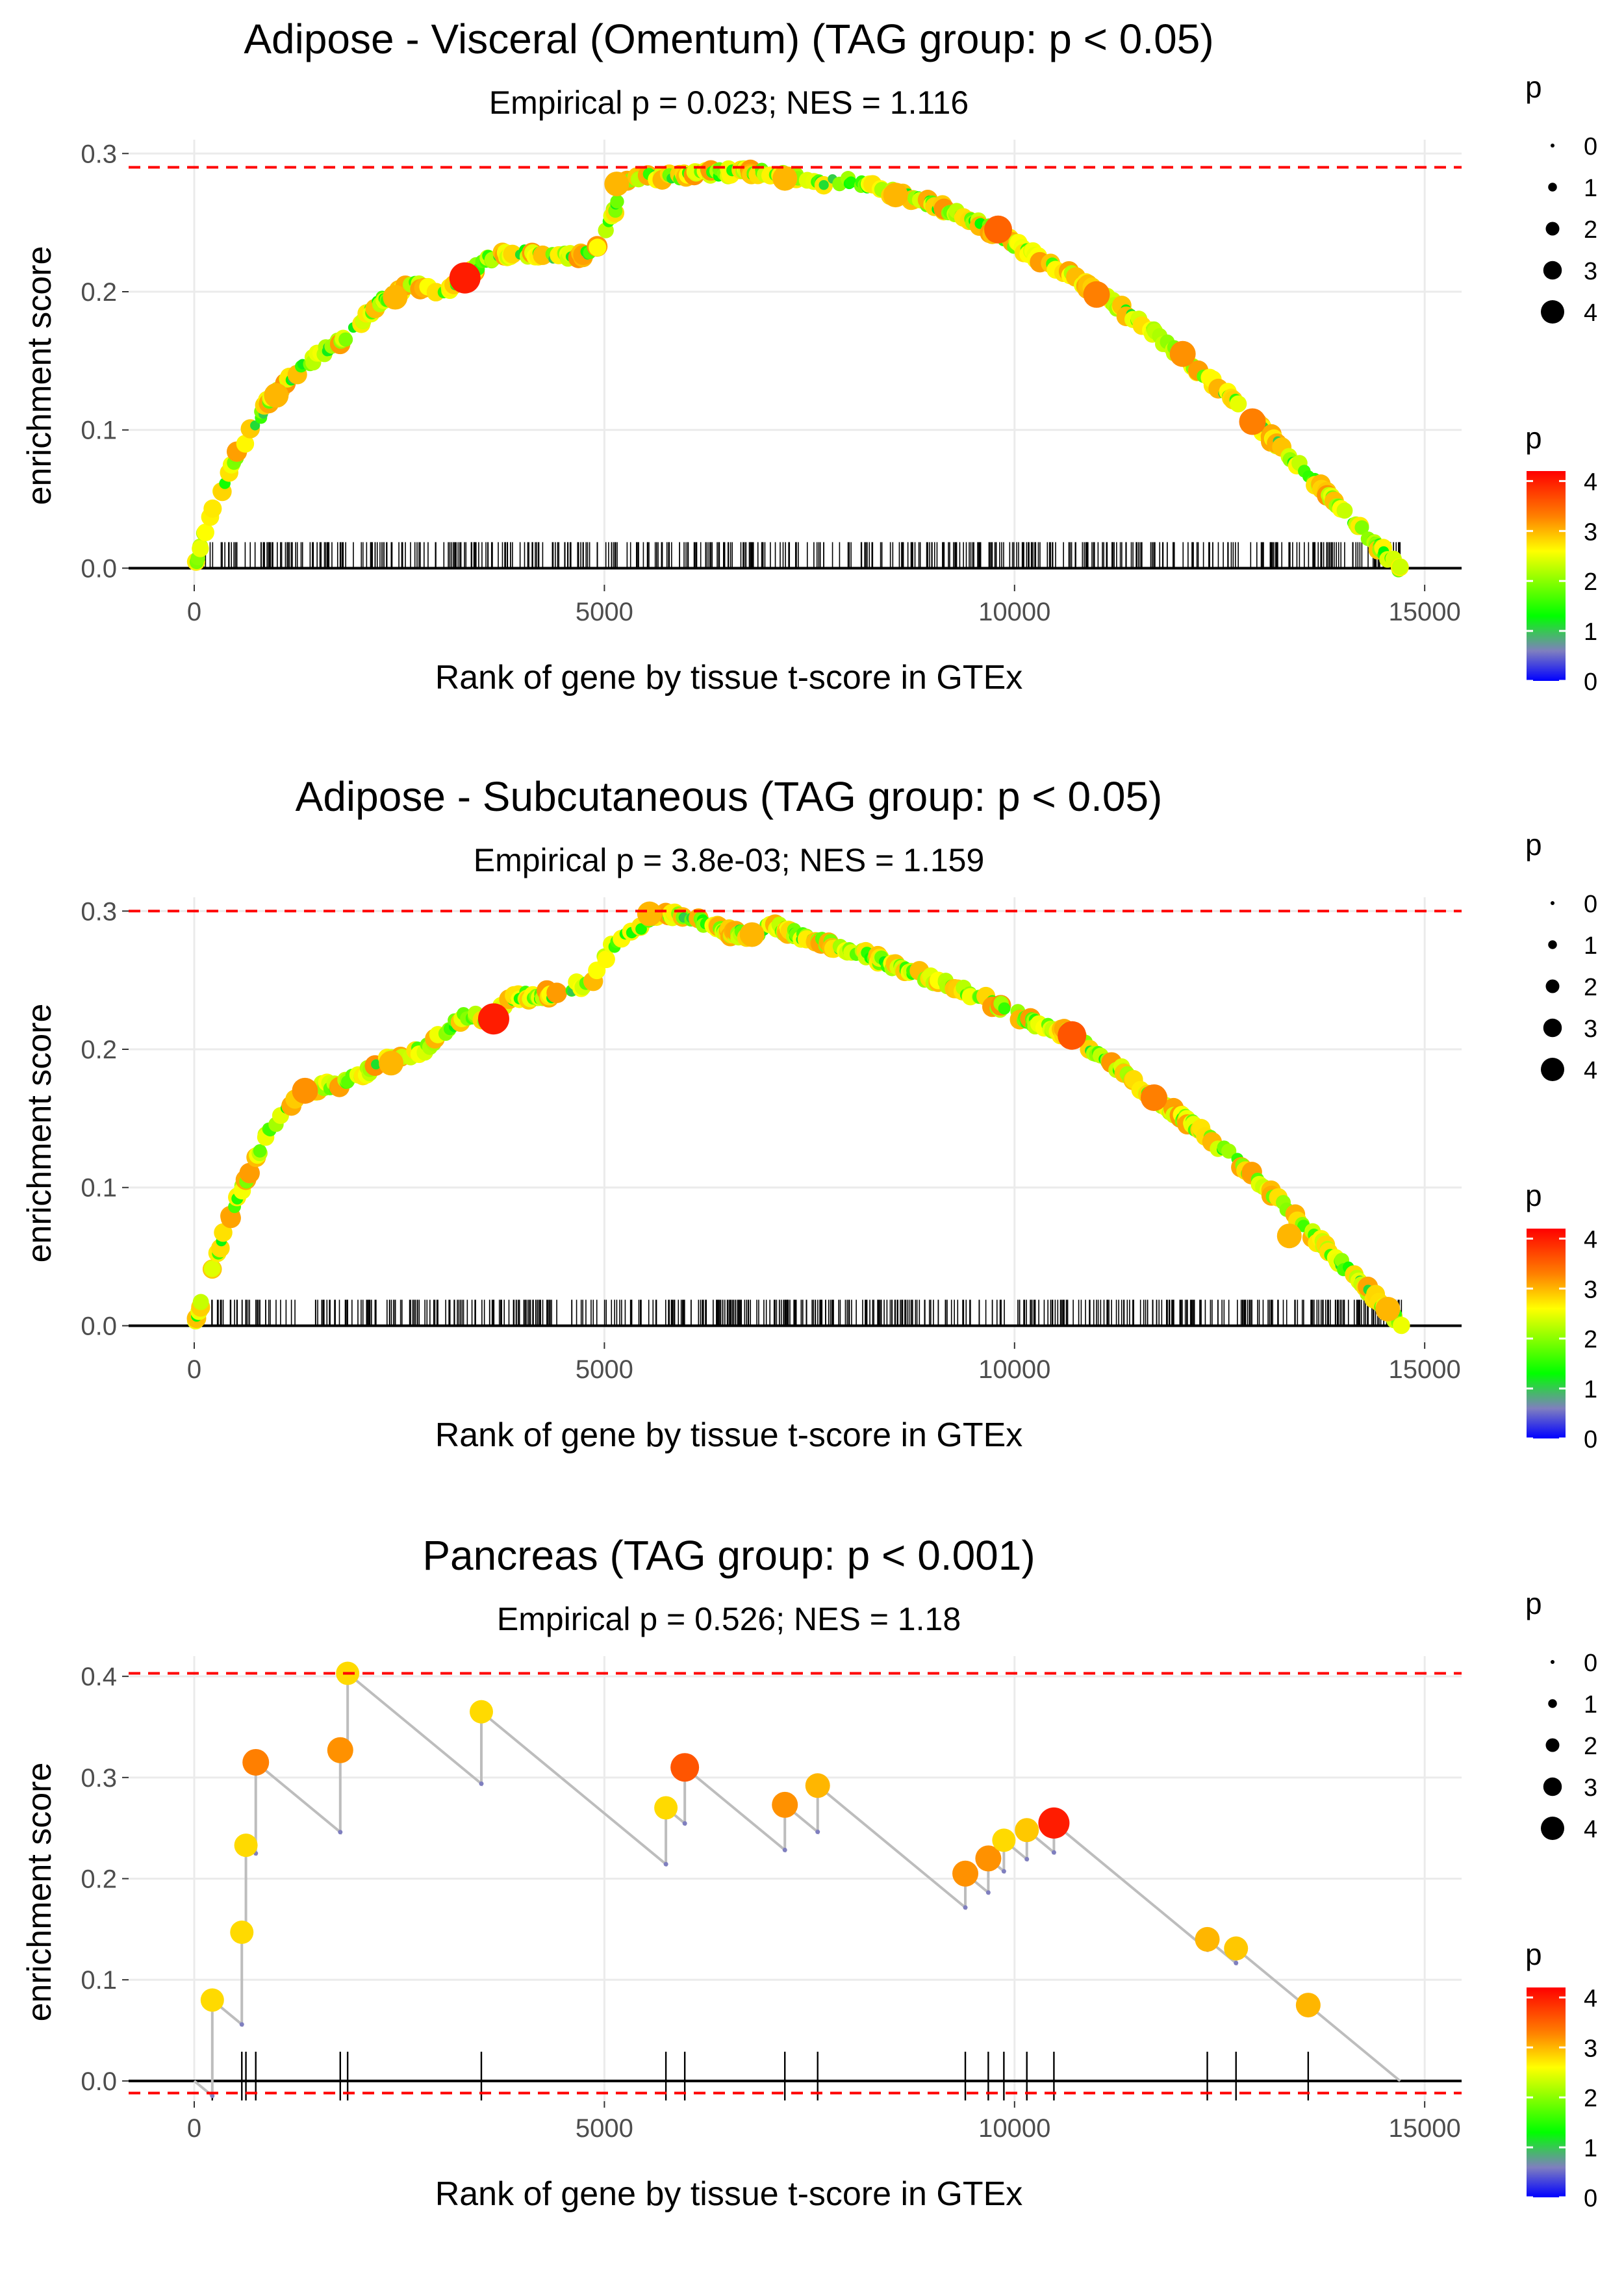  I want to click on chart-subtitle: Empirical p = 0.526; NES = 1.18, so click(729, 1619).